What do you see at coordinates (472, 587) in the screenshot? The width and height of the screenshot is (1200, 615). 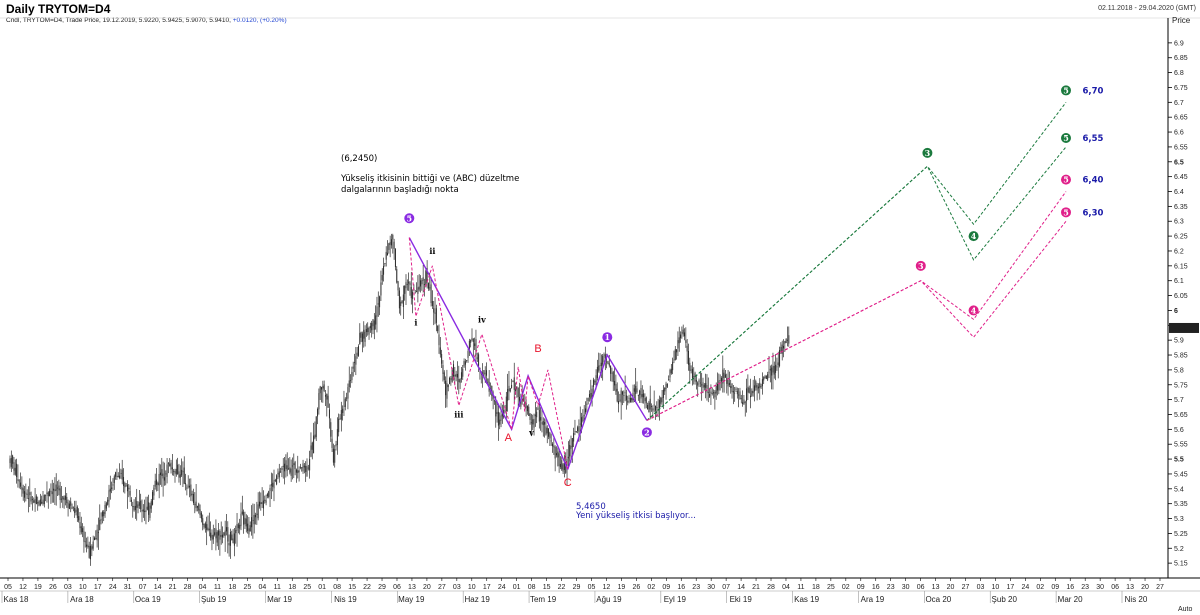 I see `day-tick-label: 10` at bounding box center [472, 587].